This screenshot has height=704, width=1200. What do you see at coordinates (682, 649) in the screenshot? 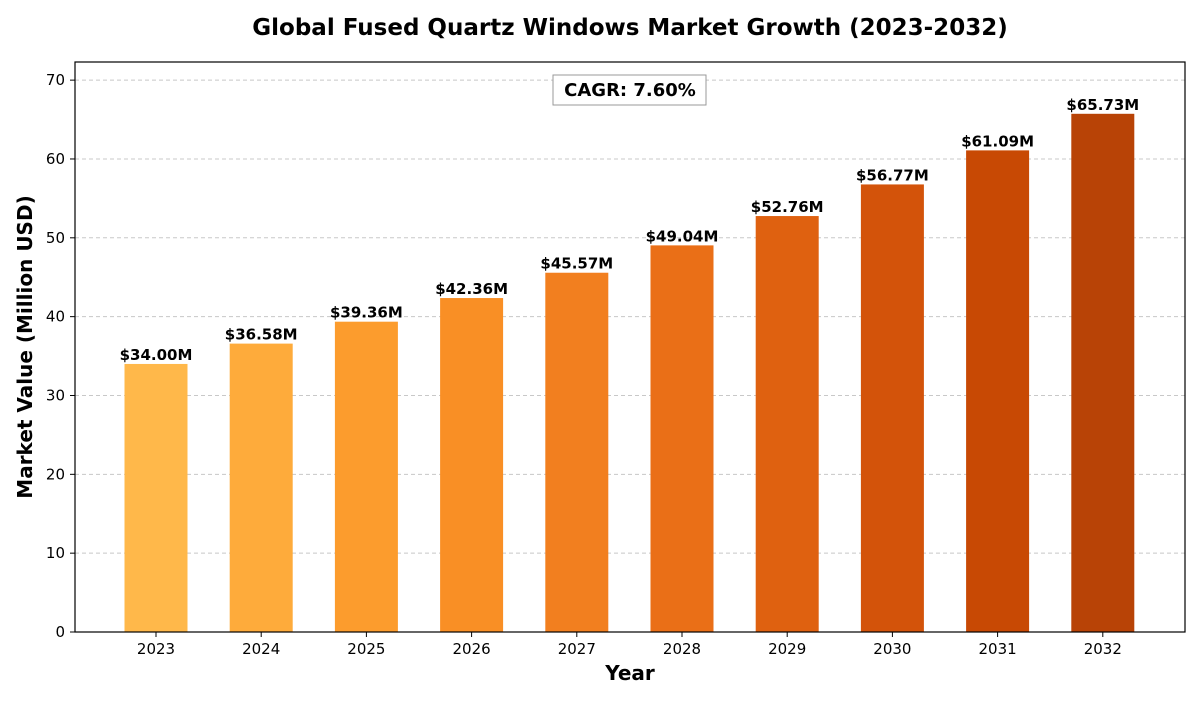
I see `x-tick-label-2028: 2028` at bounding box center [682, 649].